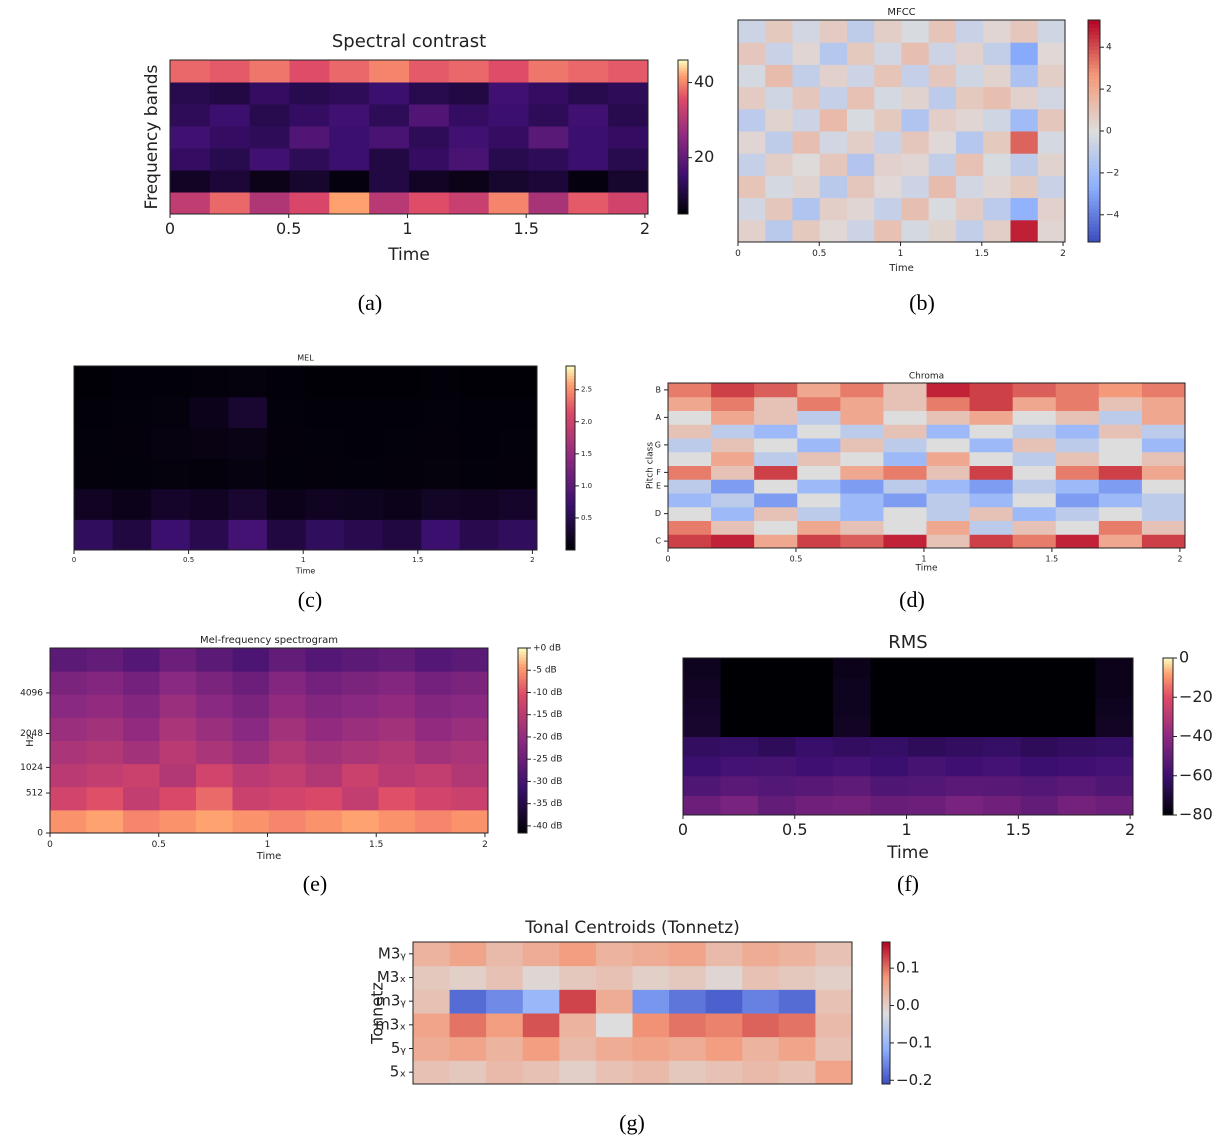 This screenshot has height=1141, width=1218. Describe the element at coordinates (586, 390) in the screenshot. I see `colorbar-tick-label: 2.5` at that location.